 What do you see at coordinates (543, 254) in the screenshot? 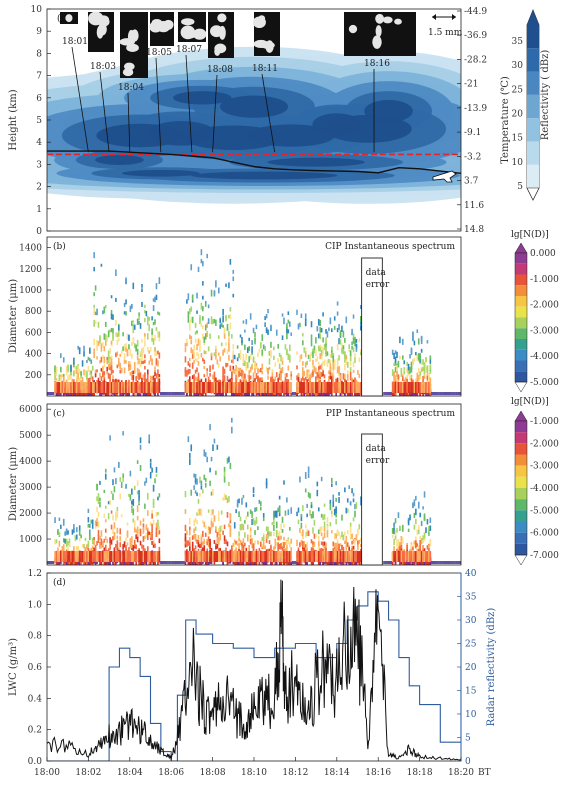
I see `colorbar-cip-tick: 0.000` at bounding box center [543, 254].